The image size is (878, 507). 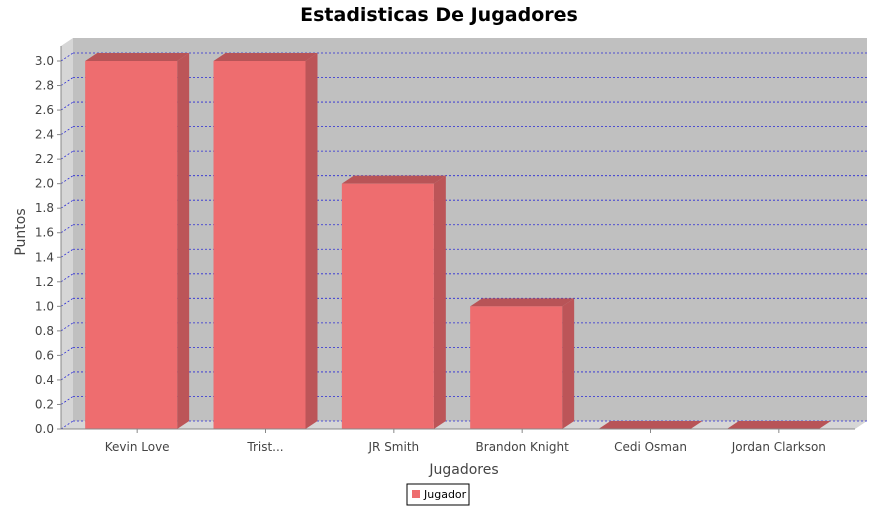 I want to click on y-tick-label: 1.6, so click(x=44, y=233).